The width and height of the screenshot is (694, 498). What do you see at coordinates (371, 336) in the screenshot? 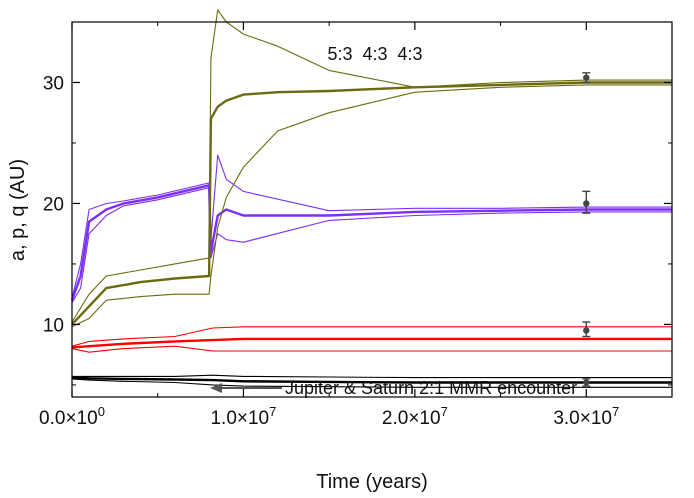
I see `line-saturn-p` at bounding box center [371, 336].